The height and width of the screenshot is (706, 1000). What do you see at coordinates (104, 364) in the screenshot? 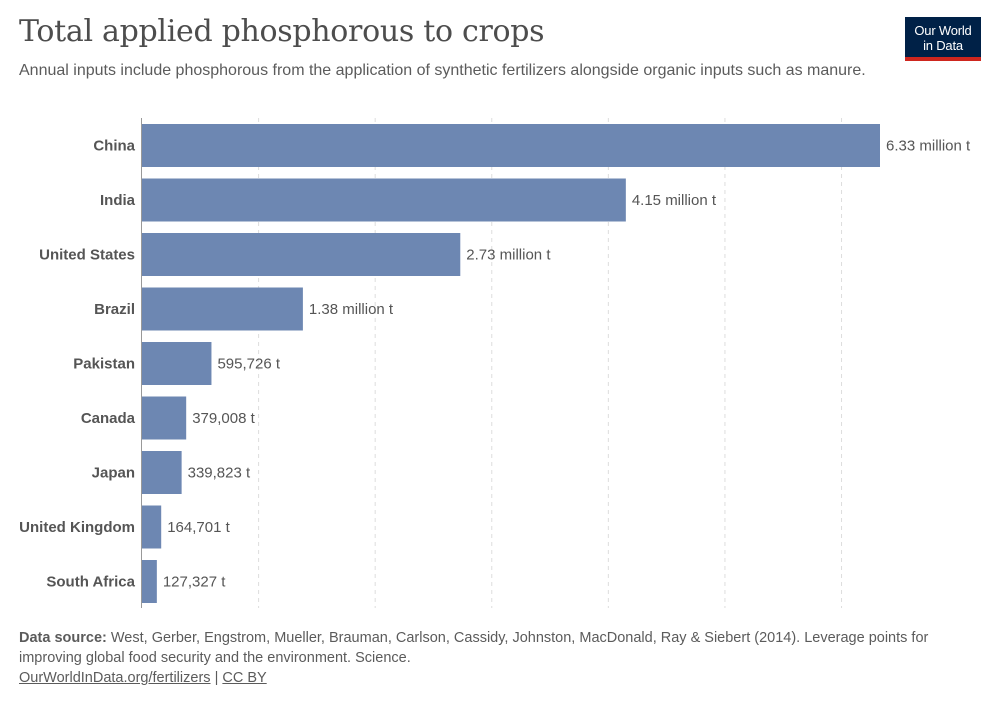
I see `category-label: Pakistan` at bounding box center [104, 364].